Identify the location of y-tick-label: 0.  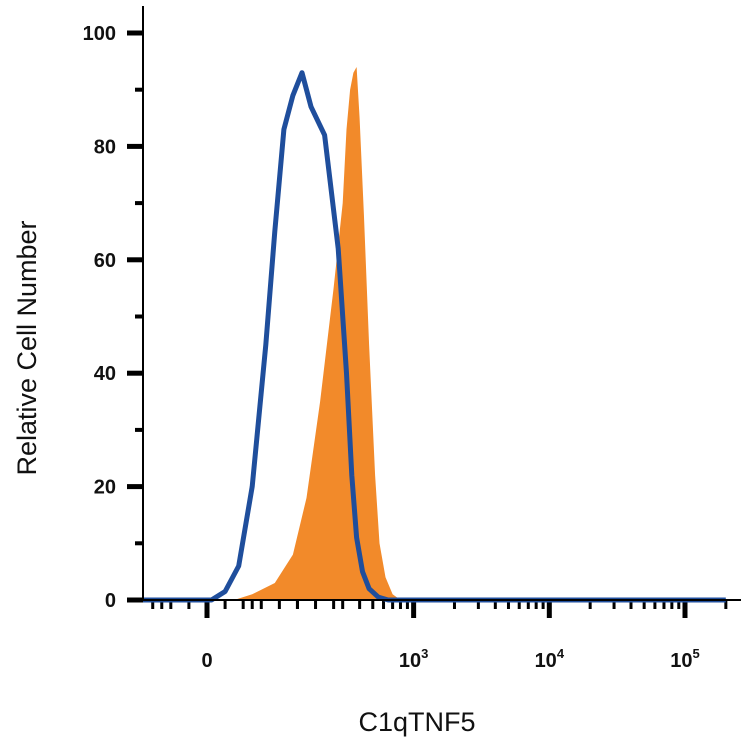
(110, 601).